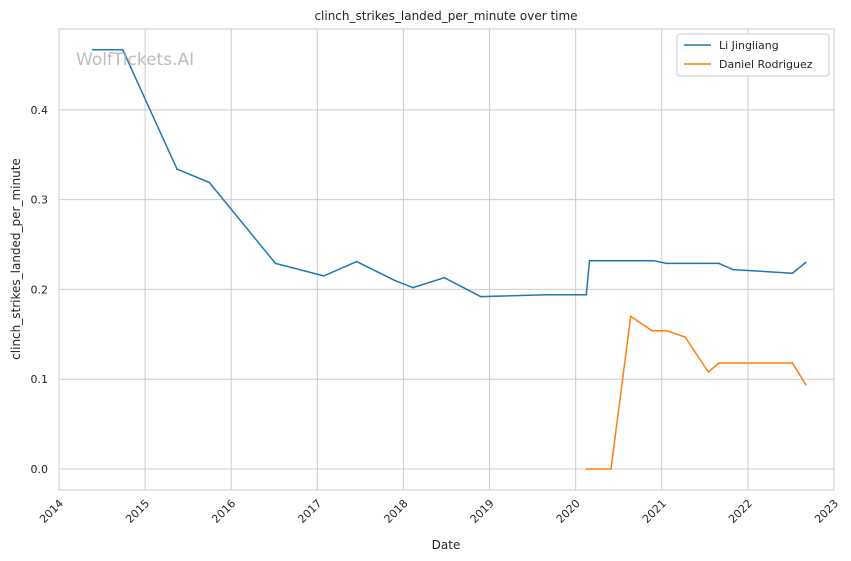 This screenshot has width=851, height=561. What do you see at coordinates (40, 200) in the screenshot?
I see `y-tick-label: 0.3` at bounding box center [40, 200].